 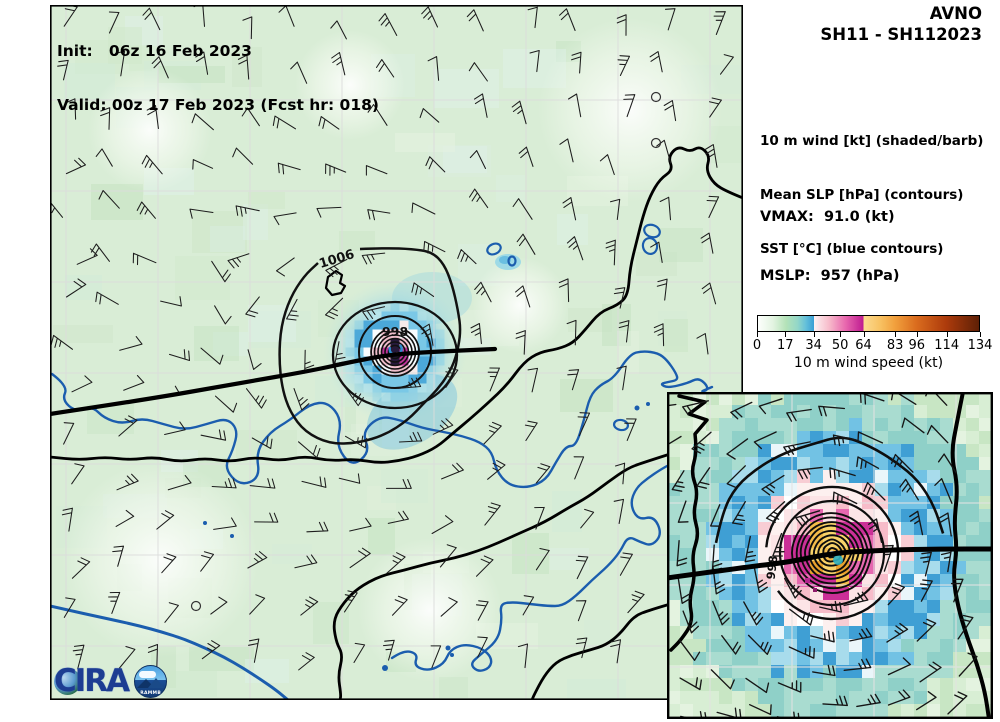 I want to click on colorbar-tick-label: 34, so click(x=813, y=345).